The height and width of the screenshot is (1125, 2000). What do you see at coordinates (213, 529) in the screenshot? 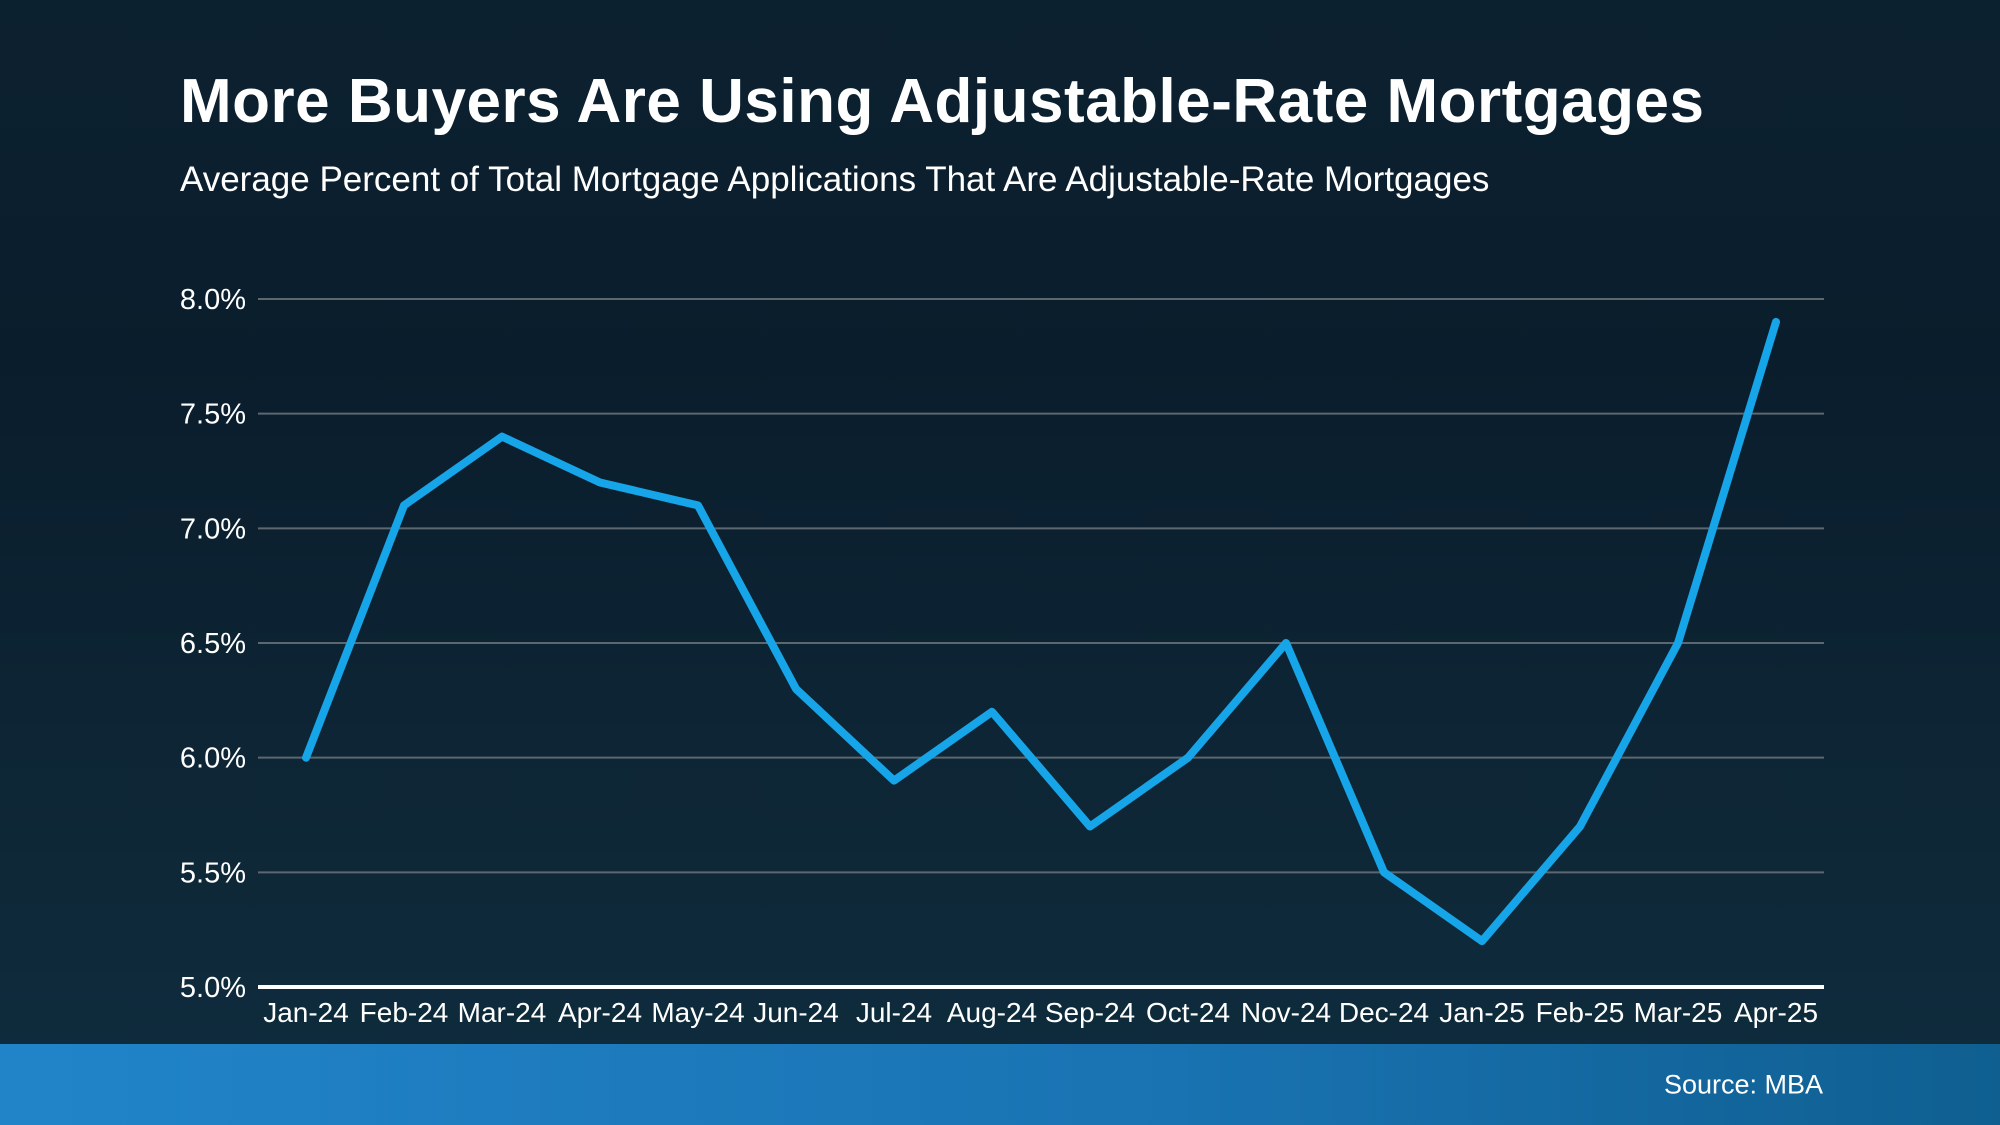
I see `y-axis-tick-label: 7.0%` at bounding box center [213, 529].